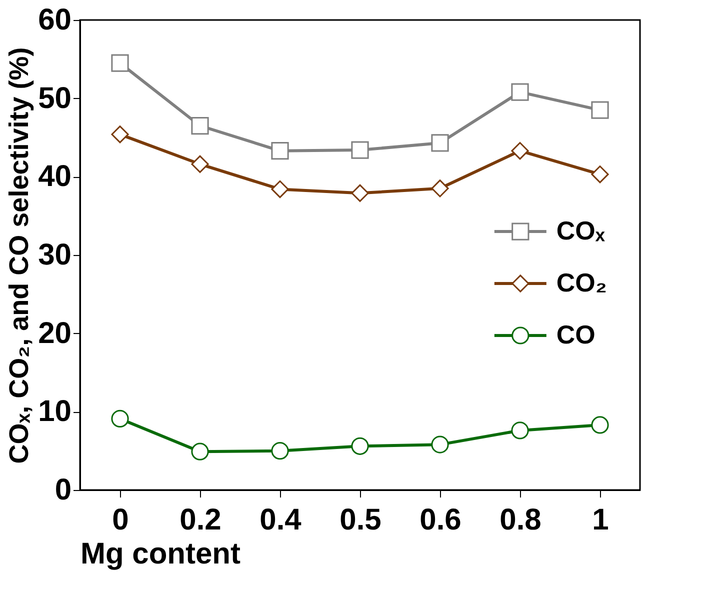 Image resolution: width=704 pixels, height=590 pixels. What do you see at coordinates (55, 177) in the screenshot?
I see `y-tick-label: 40` at bounding box center [55, 177].